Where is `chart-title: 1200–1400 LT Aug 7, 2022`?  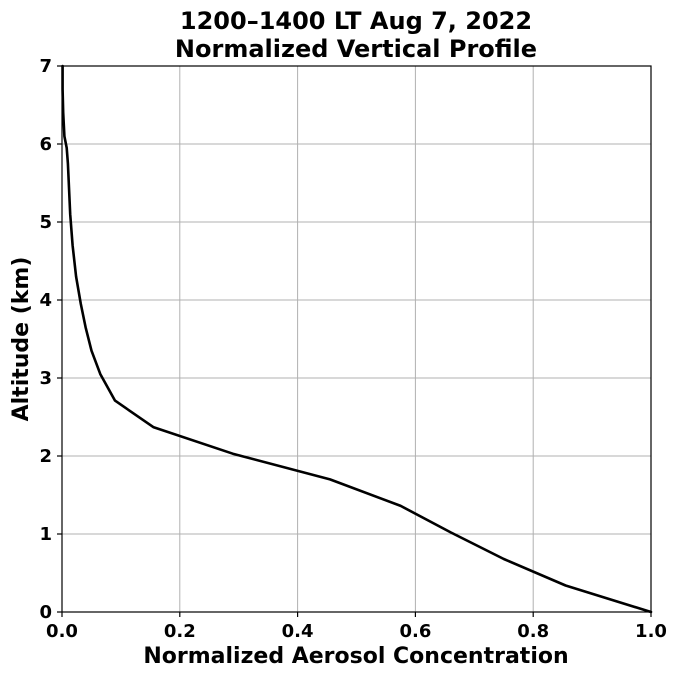
chart-title: 1200–1400 LT Aug 7, 2022 is located at coordinates (356, 21).